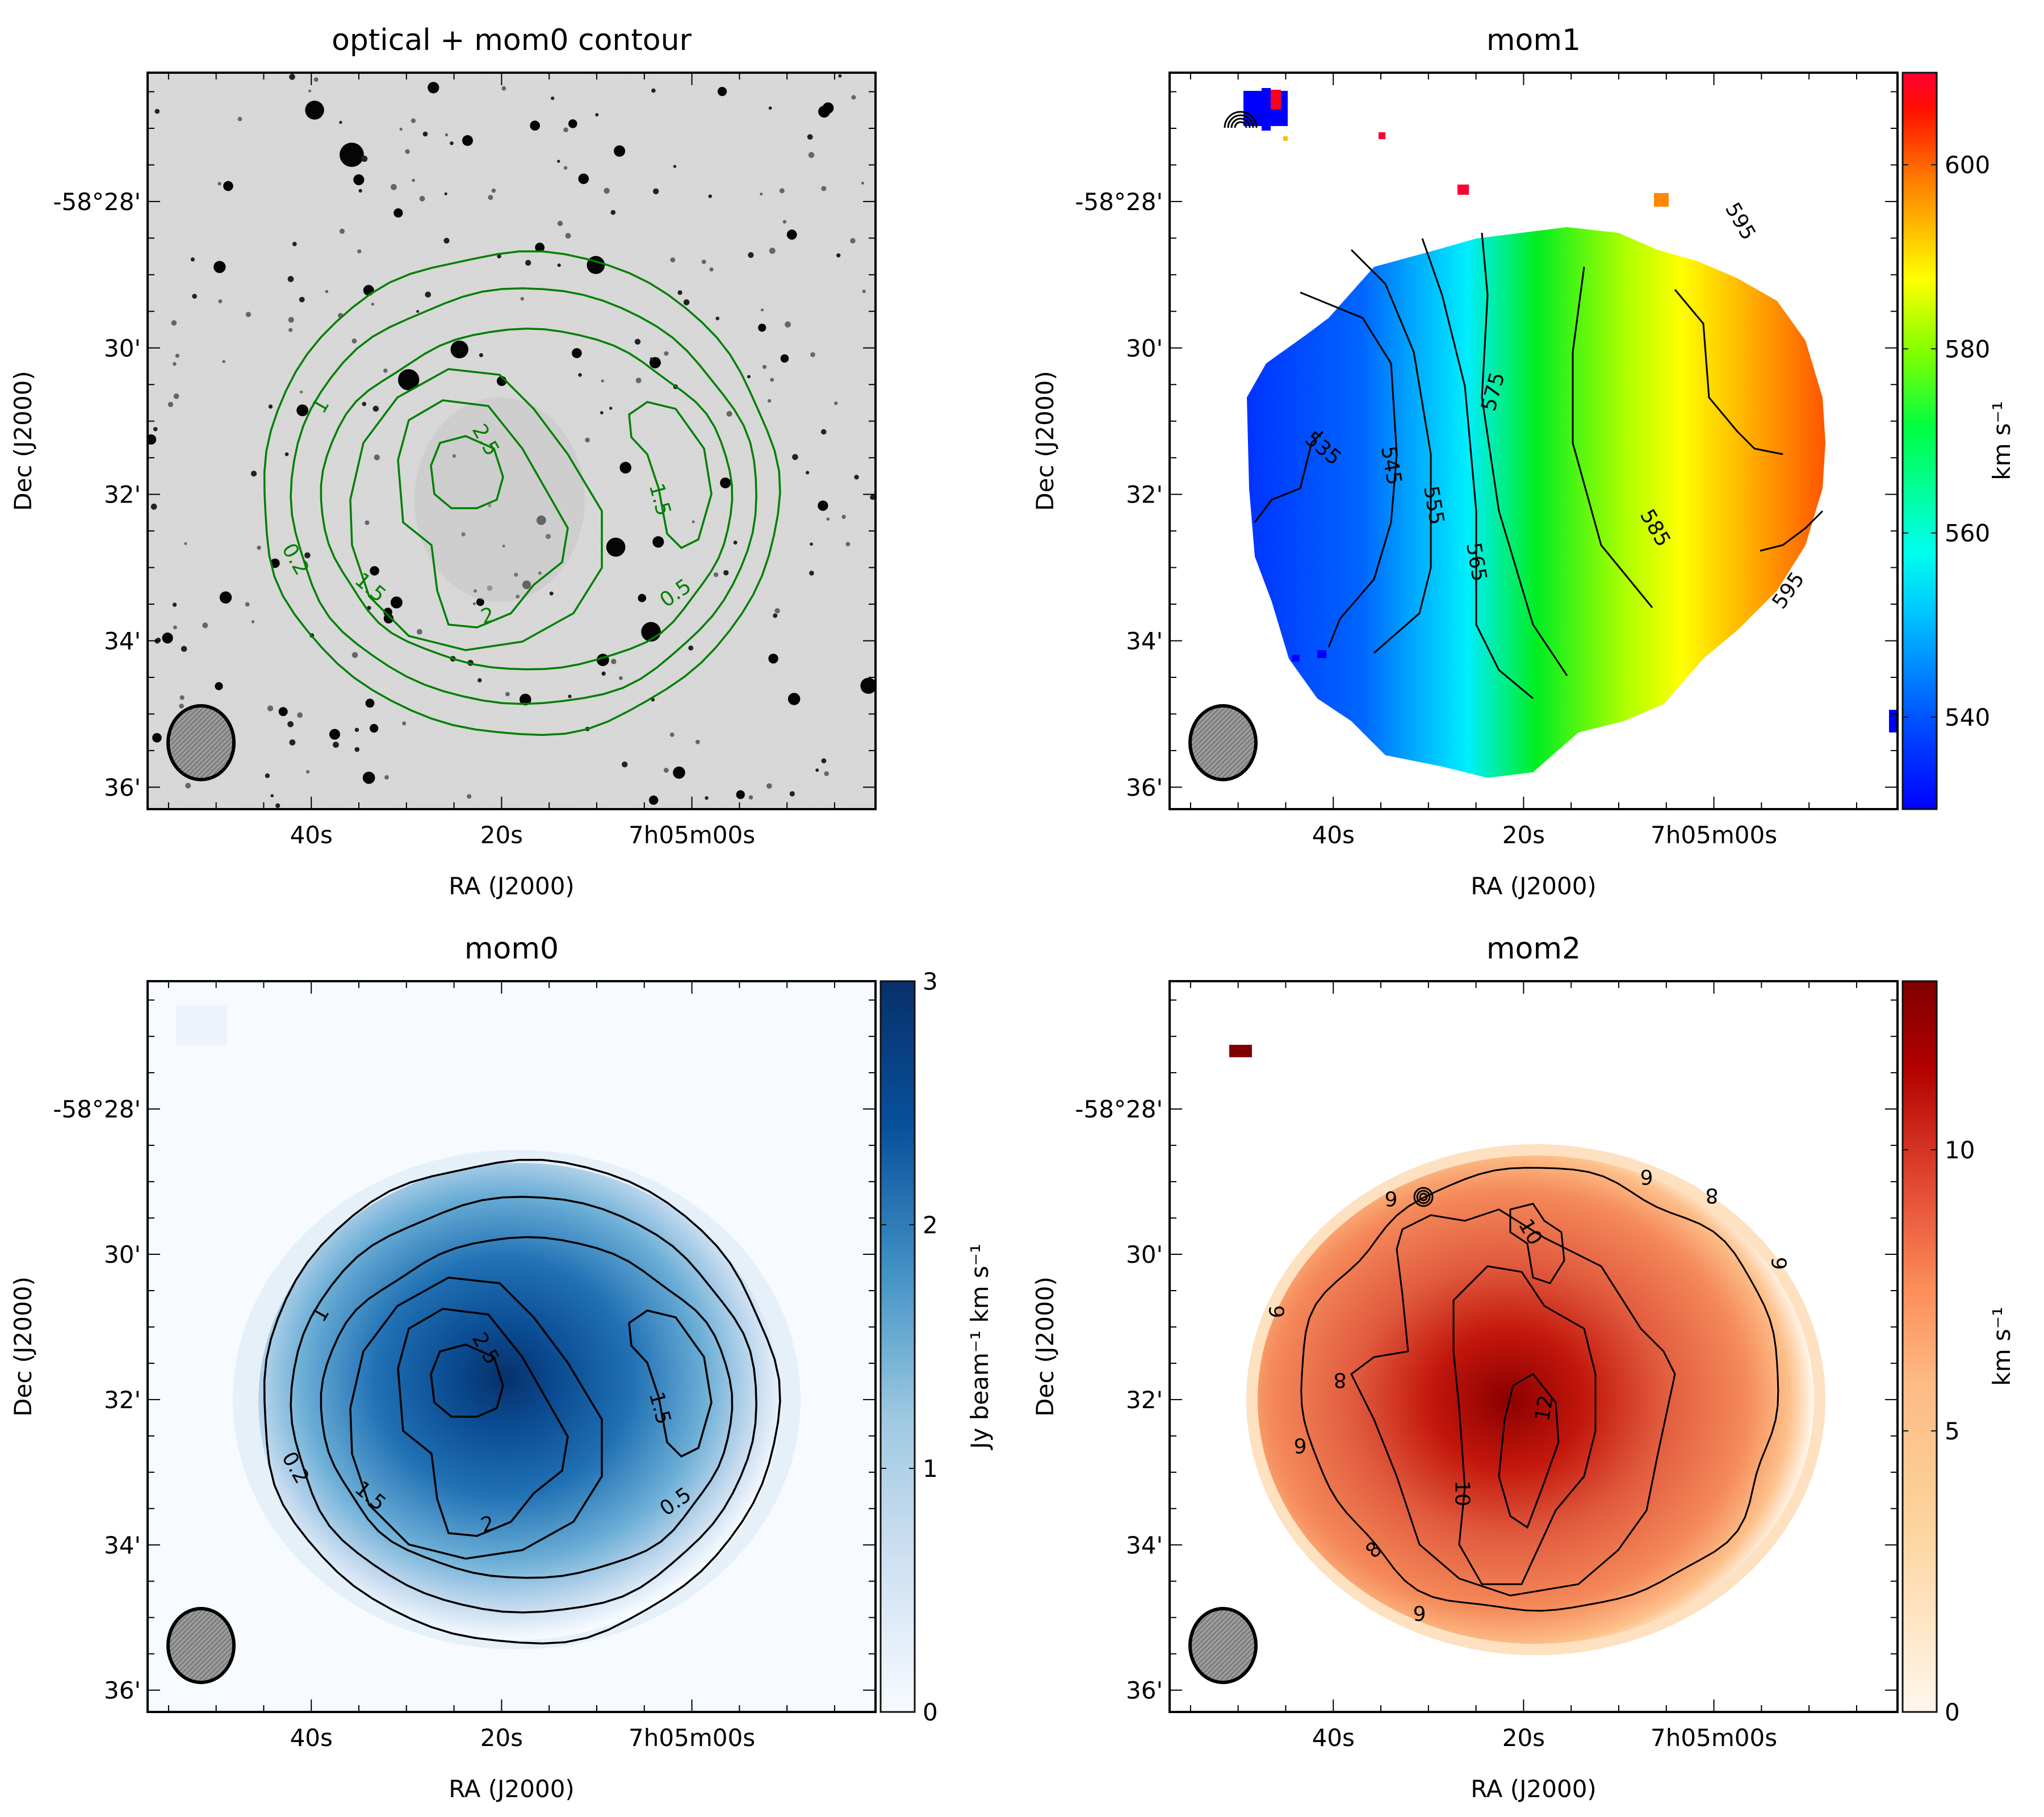 Image resolution: width=2044 pixels, height=1817 pixels. Describe the element at coordinates (931, 982) in the screenshot. I see `colorbar-tick-label: 3` at that location.